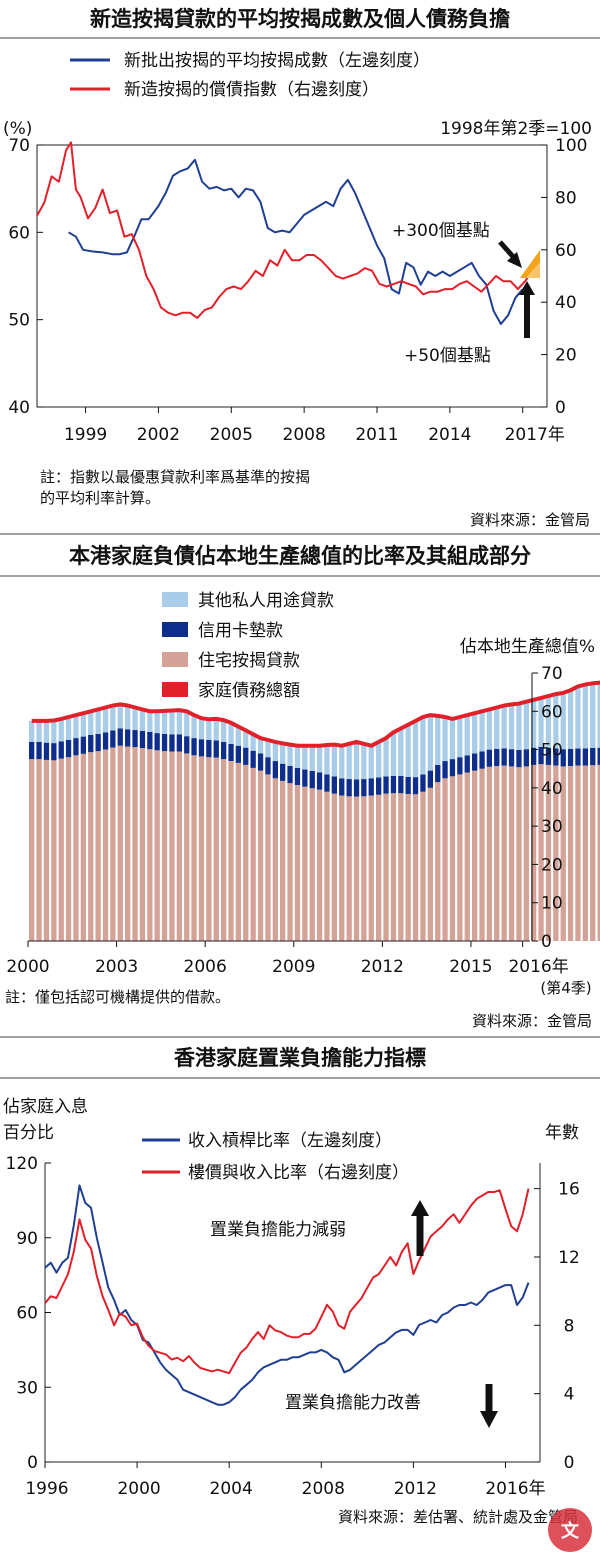  Describe the element at coordinates (117, 997) in the screenshot. I see `chart-2-note: 註：僅包括認可機構提供的借款。` at that location.